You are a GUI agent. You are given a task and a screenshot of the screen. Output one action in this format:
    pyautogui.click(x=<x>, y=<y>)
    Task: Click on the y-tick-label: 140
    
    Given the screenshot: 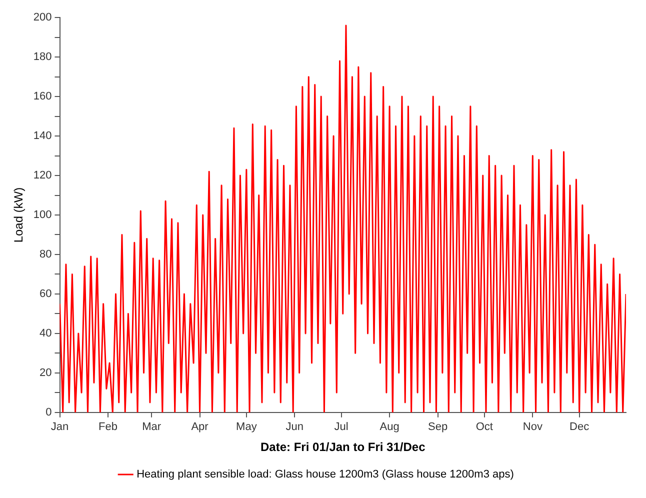 What is the action you would take?
    pyautogui.click(x=42, y=136)
    